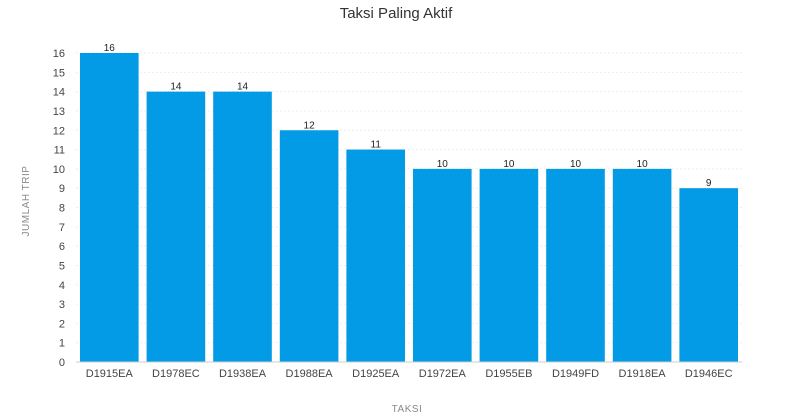 Image resolution: width=793 pixels, height=420 pixels. I want to click on y-tick-label: 3, so click(62, 305).